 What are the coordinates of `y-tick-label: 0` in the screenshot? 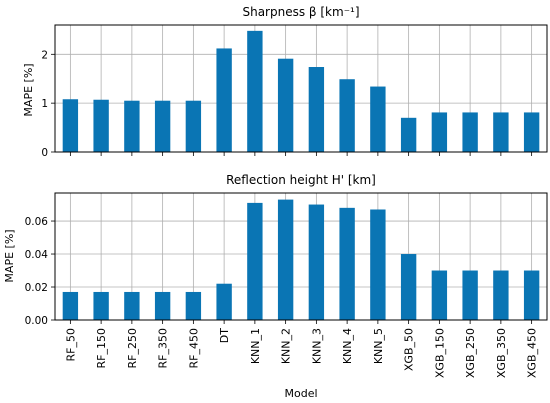 It's located at (44, 153).